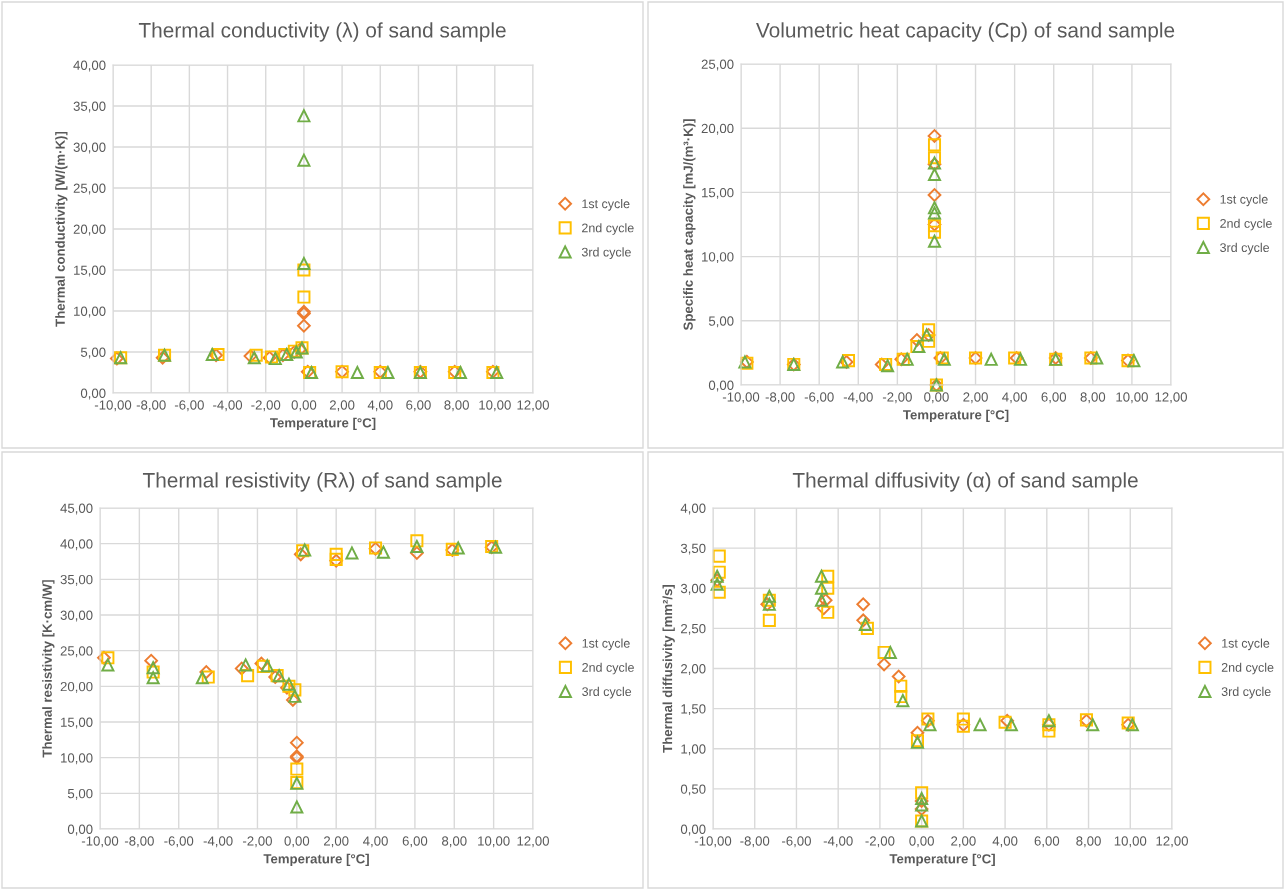 The height and width of the screenshot is (890, 1285). I want to click on y-tick-label: 15,00, so click(90, 271).